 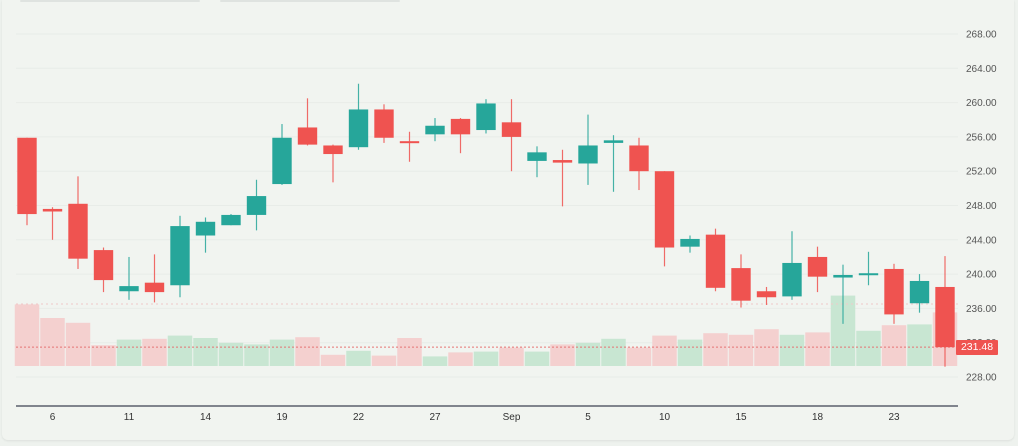 What do you see at coordinates (977, 347) in the screenshot?
I see `last-price-label: 231.48` at bounding box center [977, 347].